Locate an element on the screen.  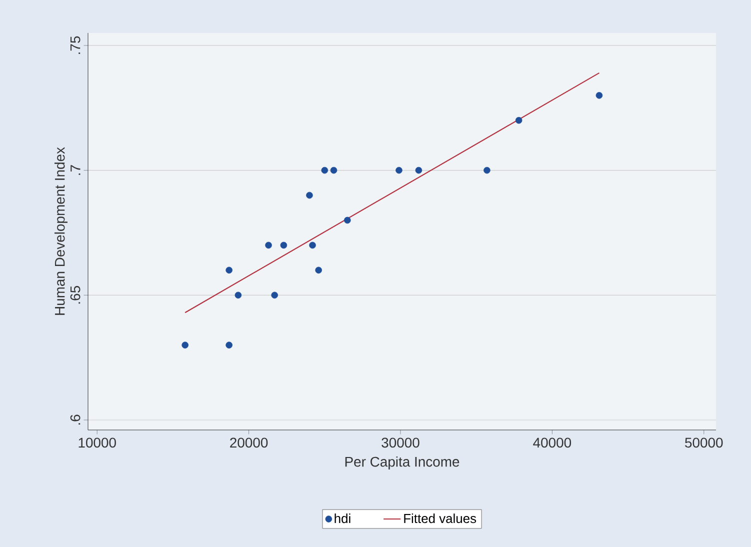
x-tick-label: 40000 is located at coordinates (552, 443).